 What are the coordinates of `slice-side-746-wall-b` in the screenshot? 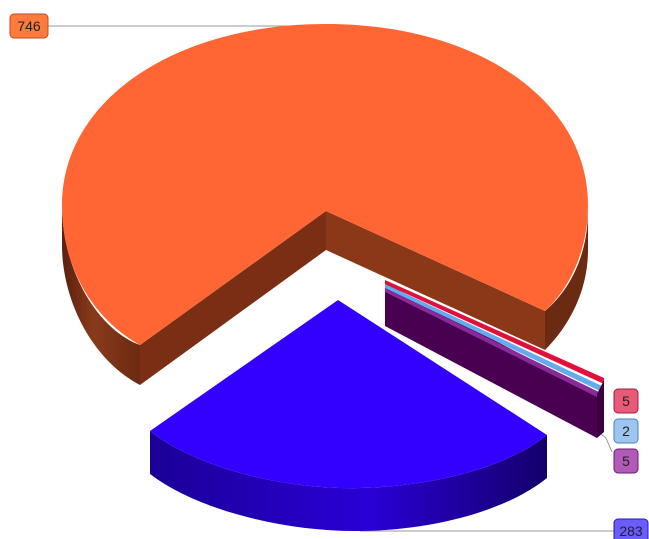 It's located at (435, 280).